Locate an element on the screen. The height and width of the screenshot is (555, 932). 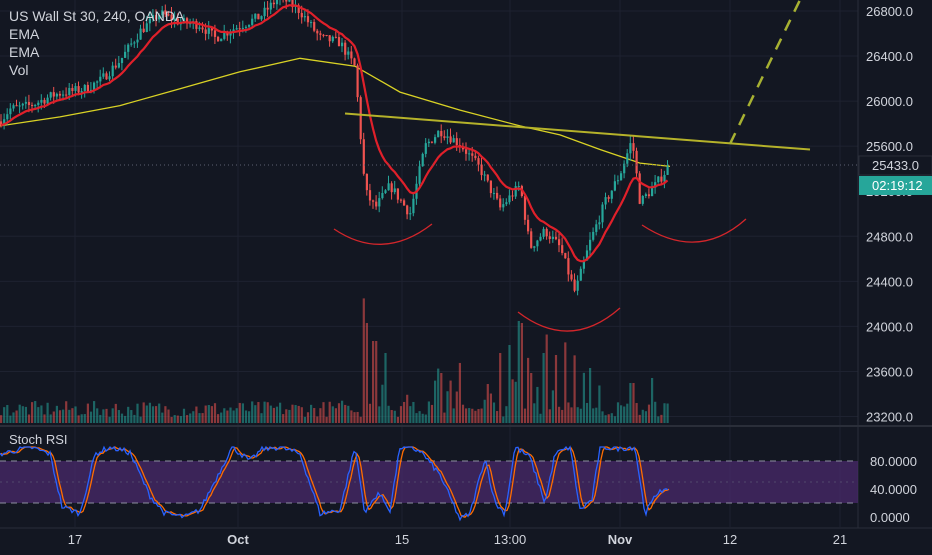
ema-slow-legend: EMA is located at coordinates (24, 52).